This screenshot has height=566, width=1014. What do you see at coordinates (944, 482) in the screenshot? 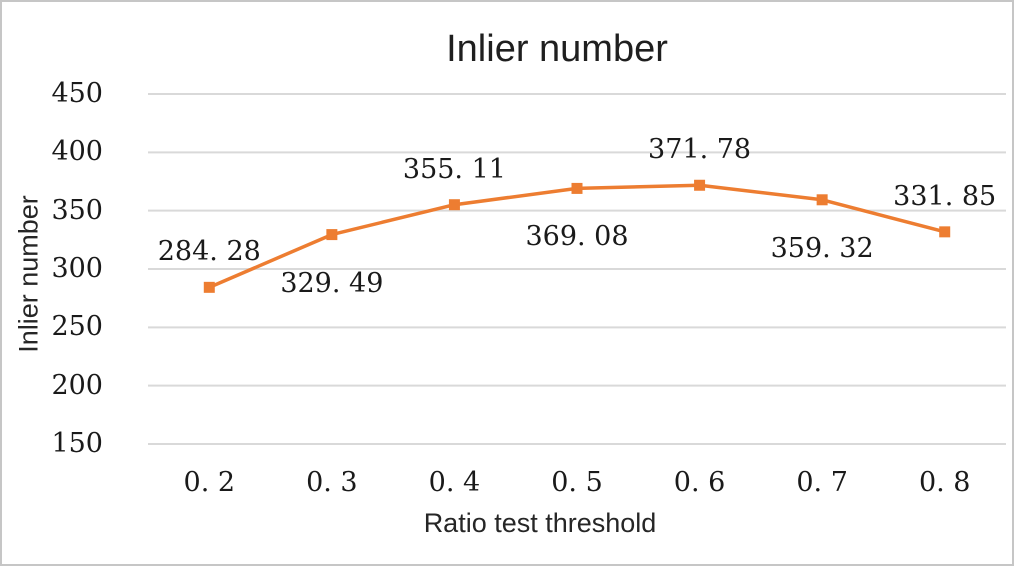
I see `x-tick-label: 0. 8` at bounding box center [944, 482].